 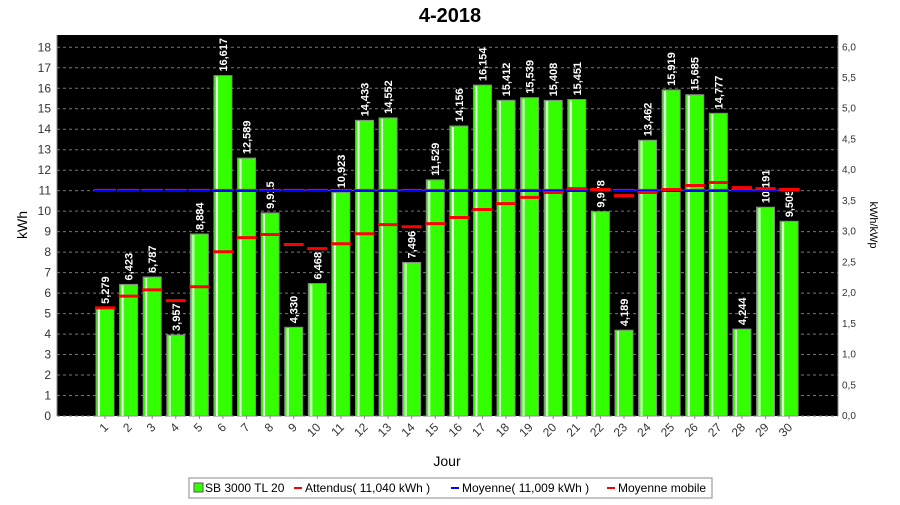 I want to click on bar-value-label: 10,923, so click(x=342, y=172).